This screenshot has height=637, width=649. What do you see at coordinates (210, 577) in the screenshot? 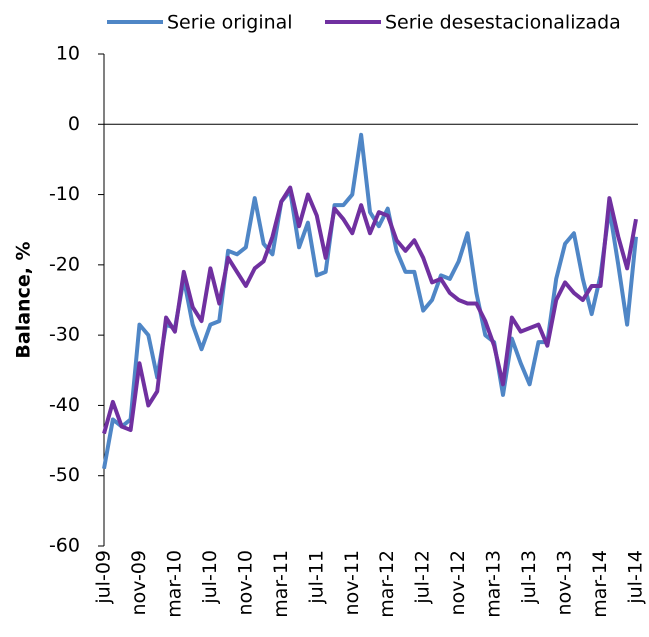
I see `x-tick-label: jul-10` at bounding box center [210, 577].